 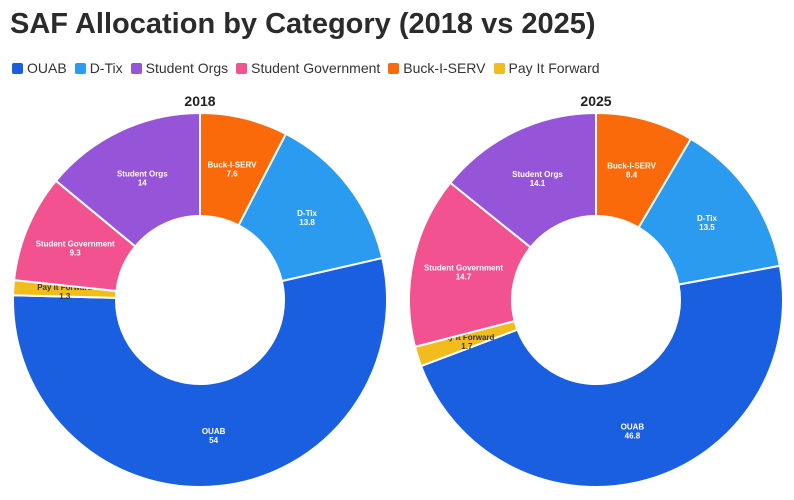 What do you see at coordinates (707, 223) in the screenshot?
I see `slice-label-d-tix: D-Tix 13.5` at bounding box center [707, 223].